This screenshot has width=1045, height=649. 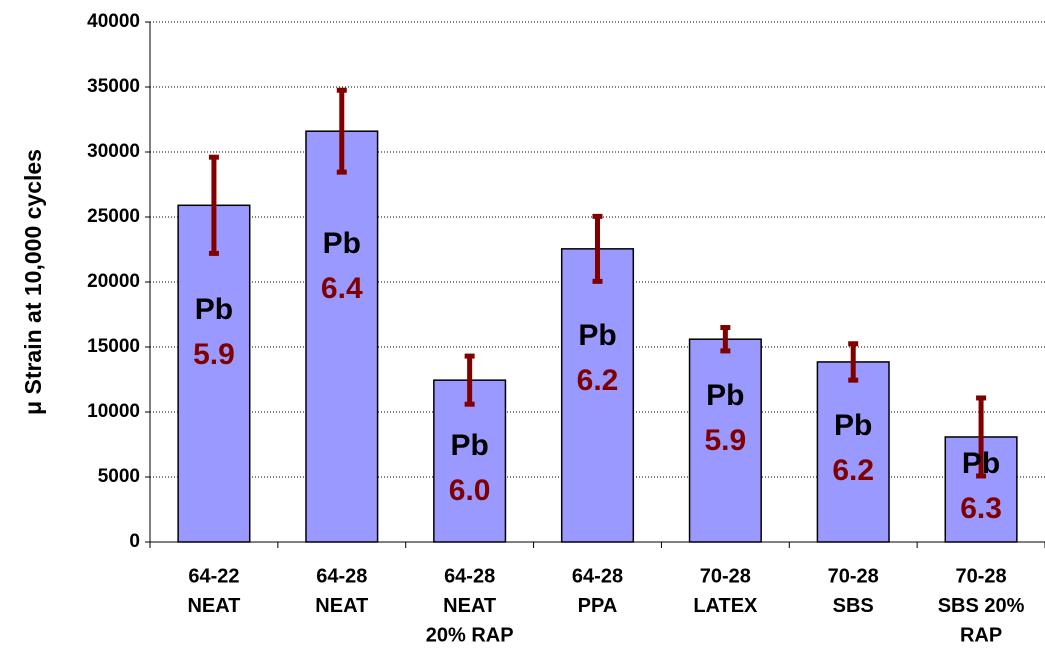 I want to click on y-tick-label: 25000, so click(x=113, y=216).